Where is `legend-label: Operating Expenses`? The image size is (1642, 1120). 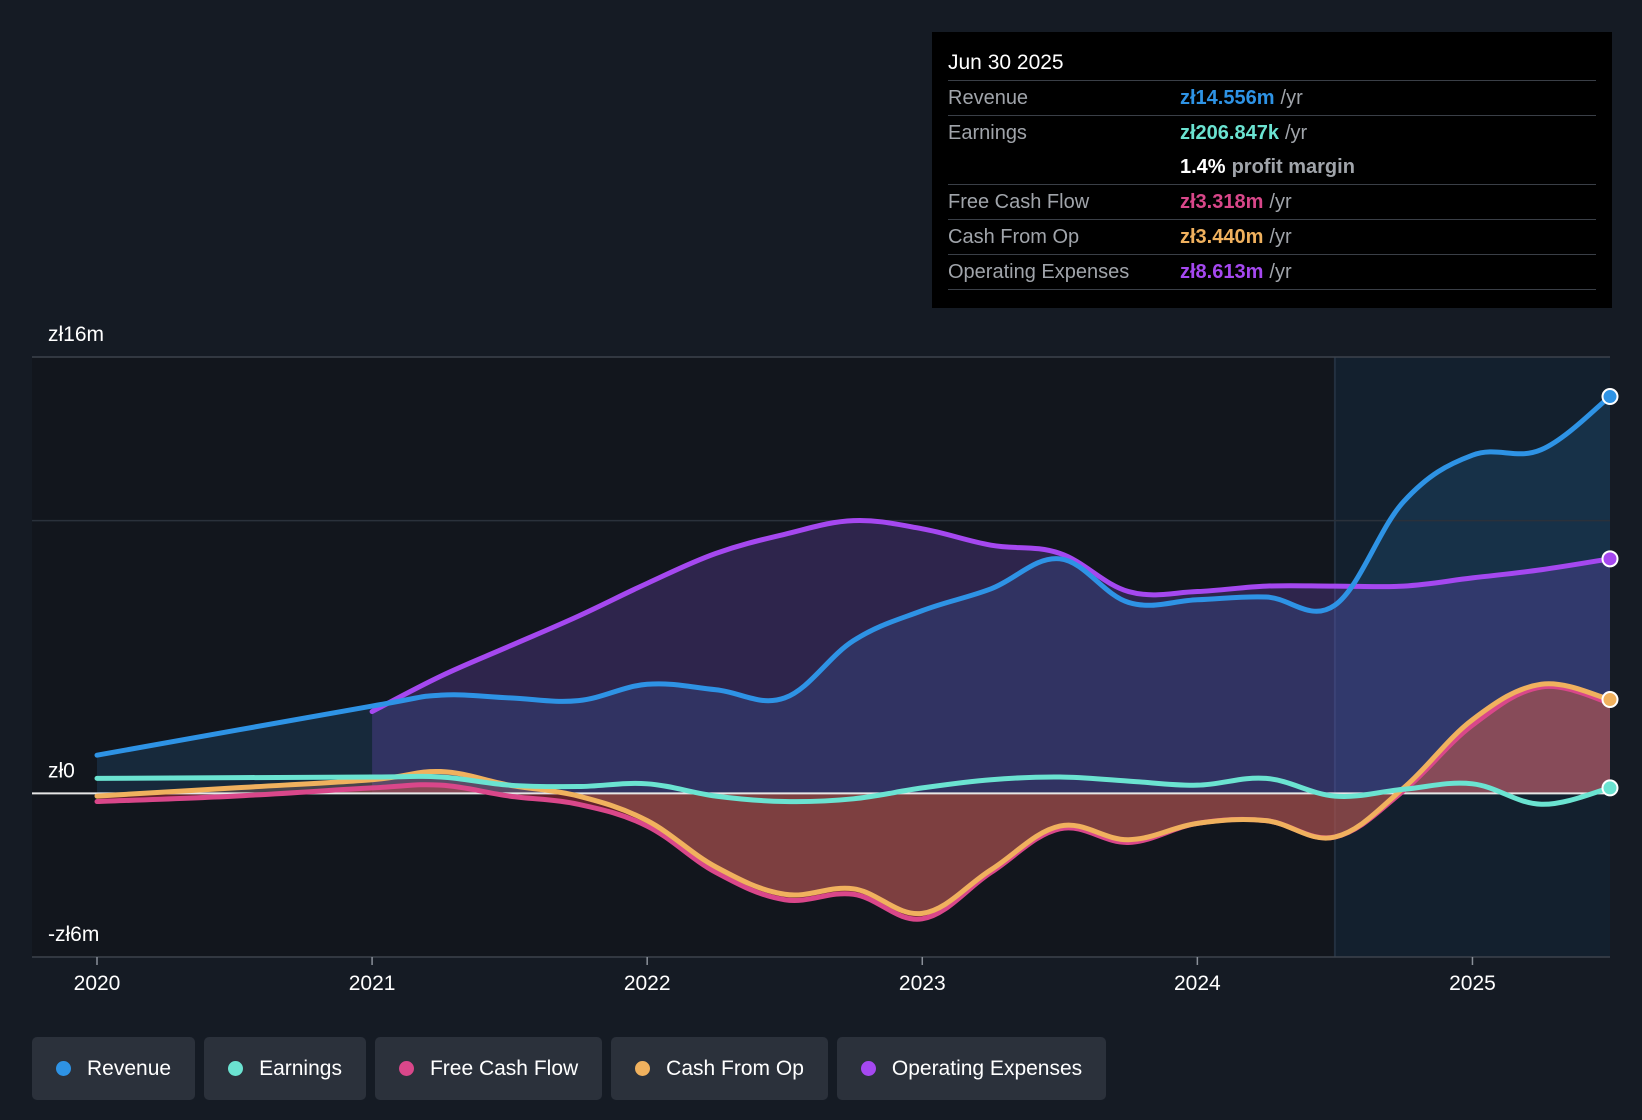 legend-label: Operating Expenses is located at coordinates (987, 1068).